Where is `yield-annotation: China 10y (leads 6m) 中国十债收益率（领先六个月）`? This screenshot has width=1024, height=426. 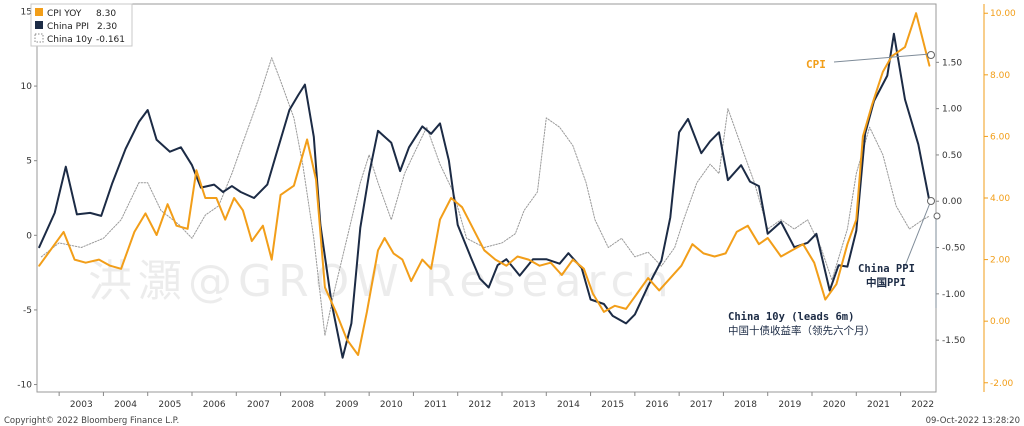
yield-annotation: China 10y (leads 6m) 中国十债收益率（领先六个月） is located at coordinates (834, 274).